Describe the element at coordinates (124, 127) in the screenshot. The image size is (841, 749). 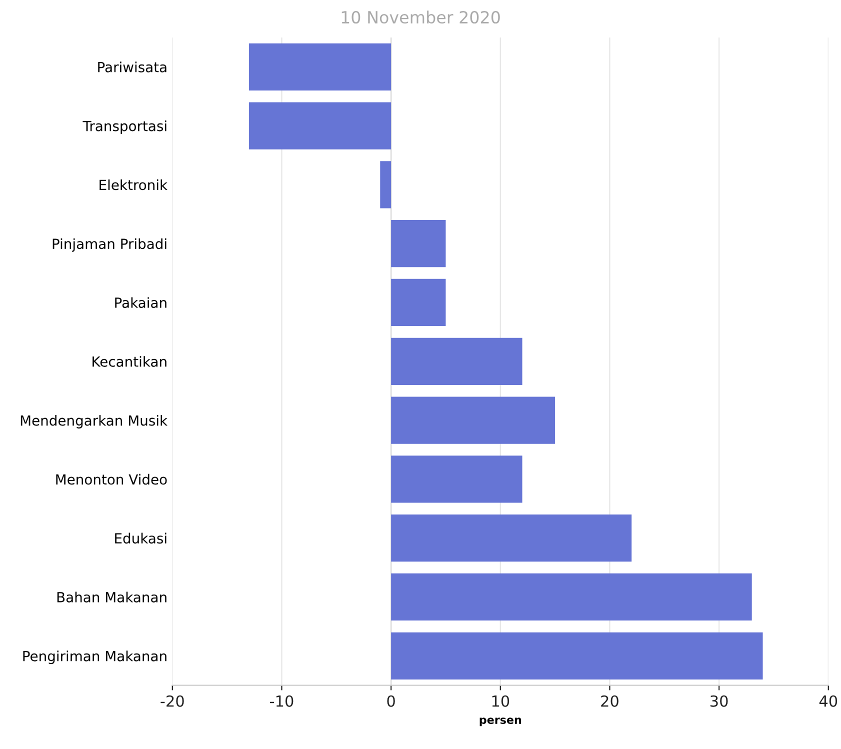
I see `y-tick-label: Transportasi` at that location.